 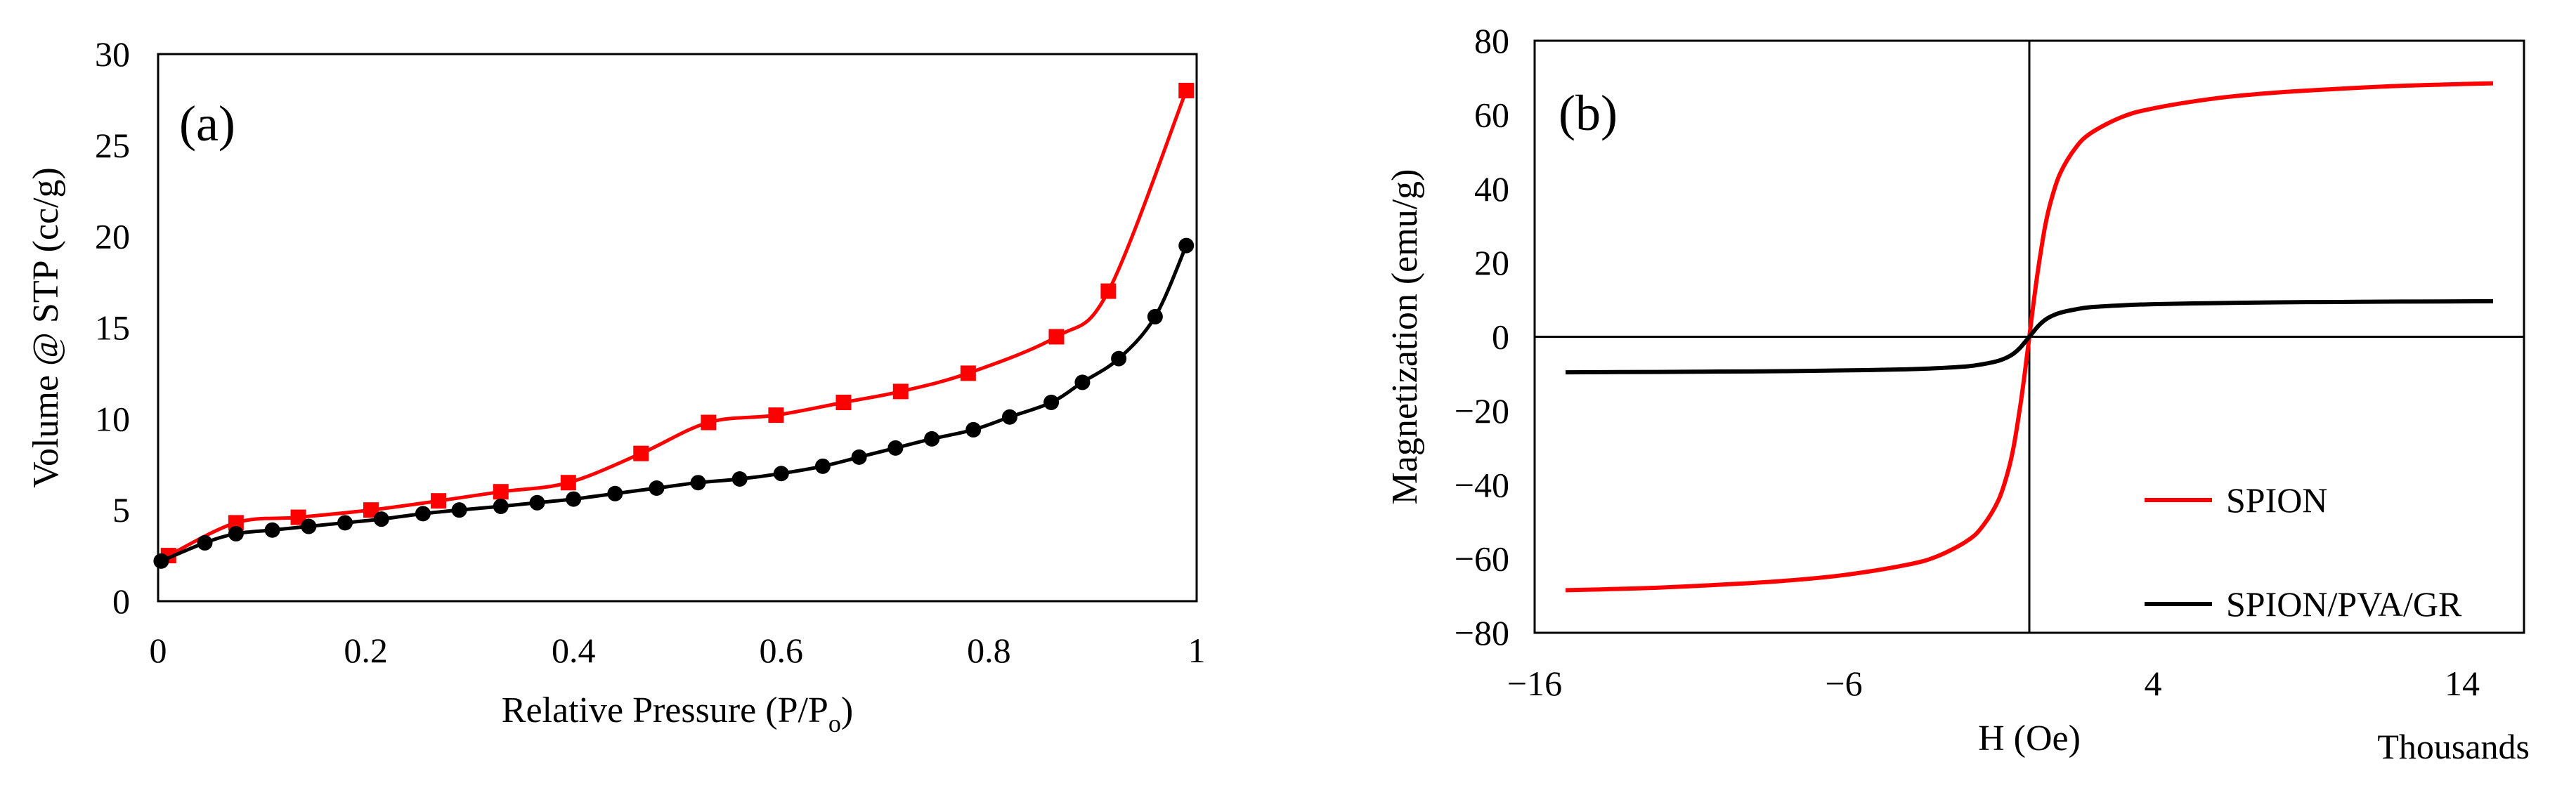 What do you see at coordinates (1500, 337) in the screenshot?
I see `y-tick-label-b: 0` at bounding box center [1500, 337].